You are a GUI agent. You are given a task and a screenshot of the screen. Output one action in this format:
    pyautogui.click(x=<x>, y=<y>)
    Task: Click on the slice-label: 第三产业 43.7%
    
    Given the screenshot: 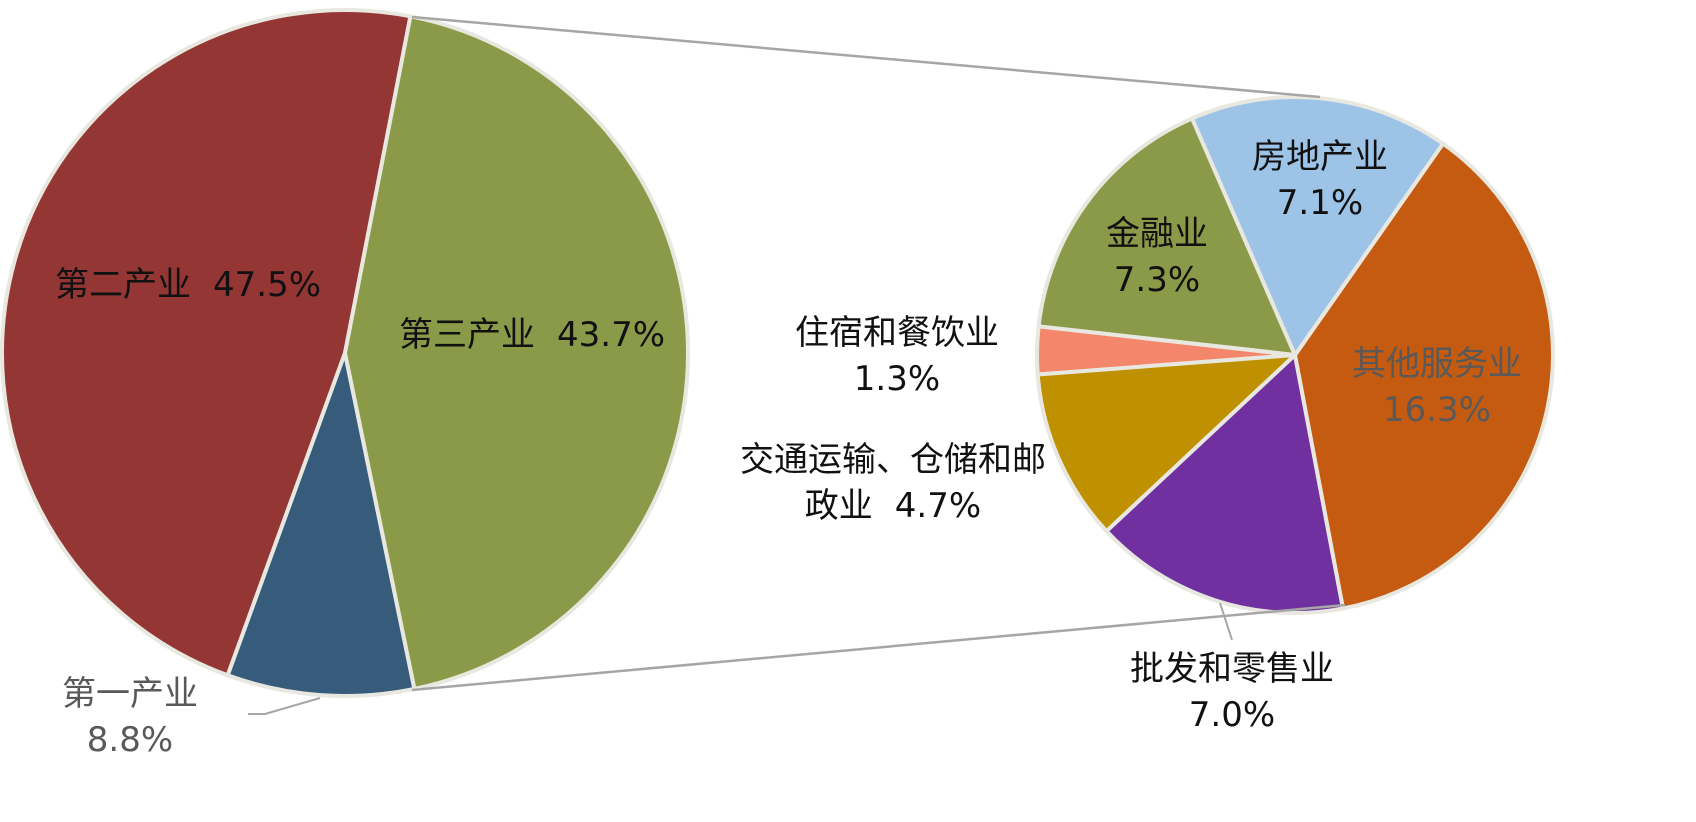 What is the action you would take?
    pyautogui.click(x=532, y=335)
    